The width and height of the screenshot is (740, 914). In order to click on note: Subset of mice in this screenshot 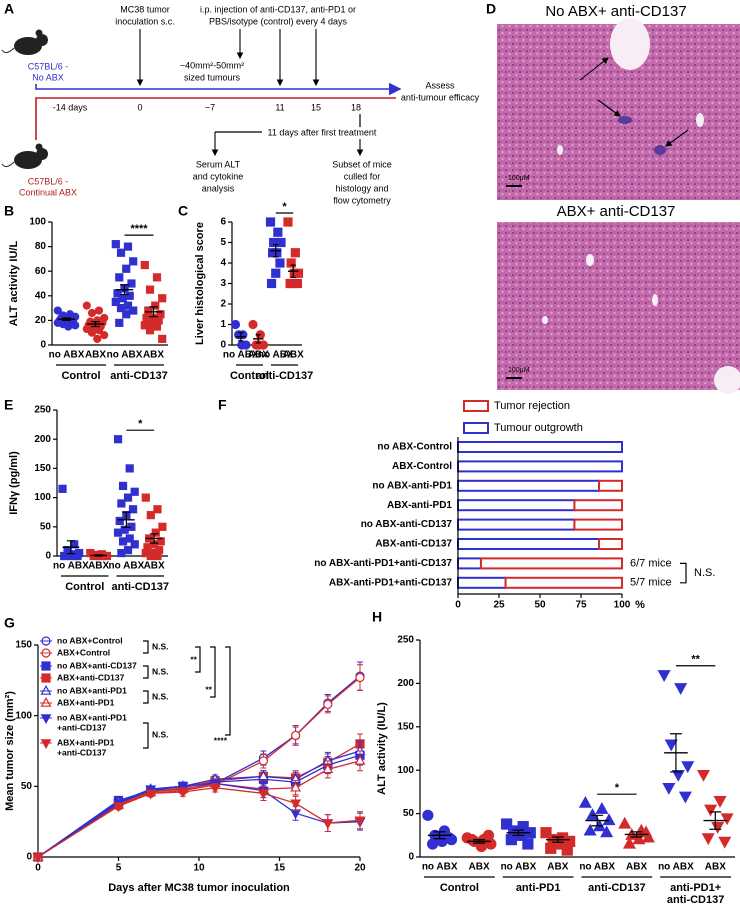, I will do `click(362, 164)`.